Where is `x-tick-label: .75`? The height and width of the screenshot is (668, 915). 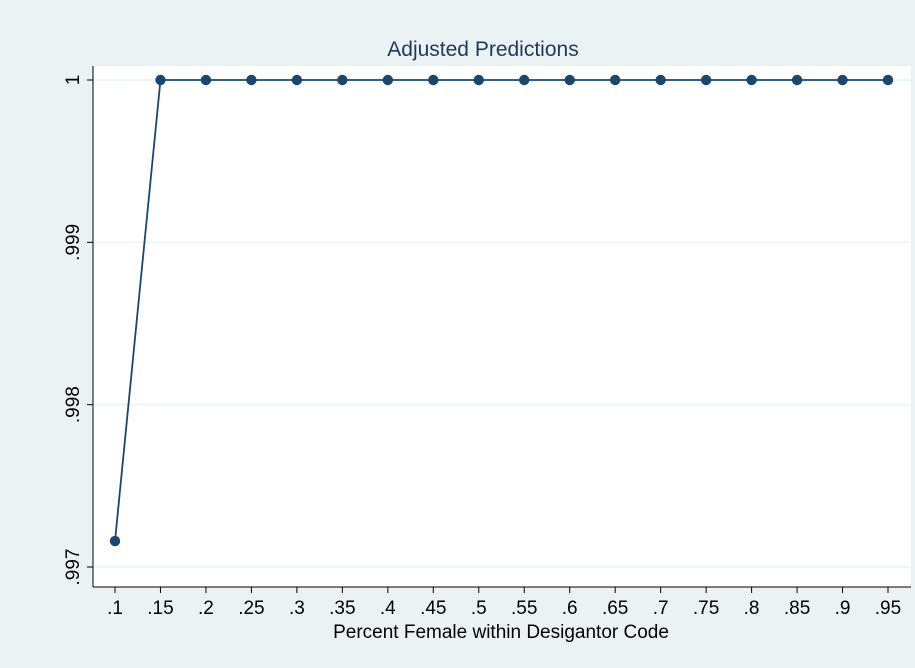
x-tick-label: .75 is located at coordinates (706, 608).